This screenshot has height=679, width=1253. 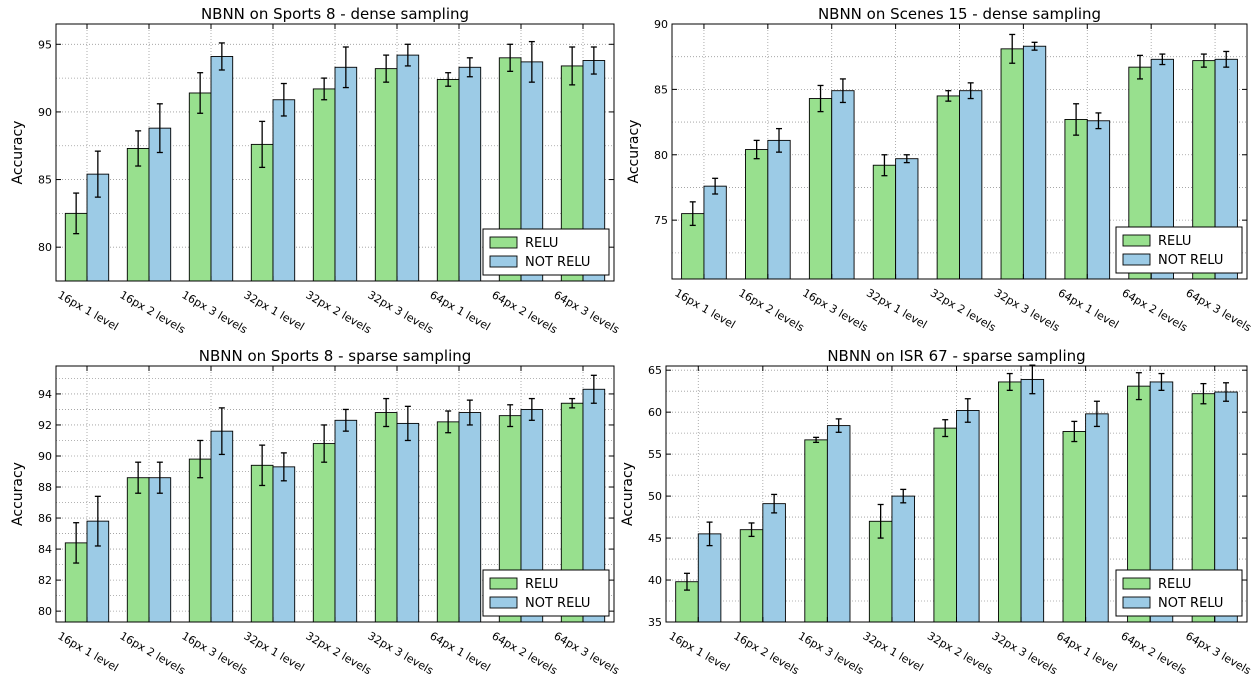 What do you see at coordinates (959, 14) in the screenshot?
I see `chart-title: NBNN on Scenes 15 - dense sampling` at bounding box center [959, 14].